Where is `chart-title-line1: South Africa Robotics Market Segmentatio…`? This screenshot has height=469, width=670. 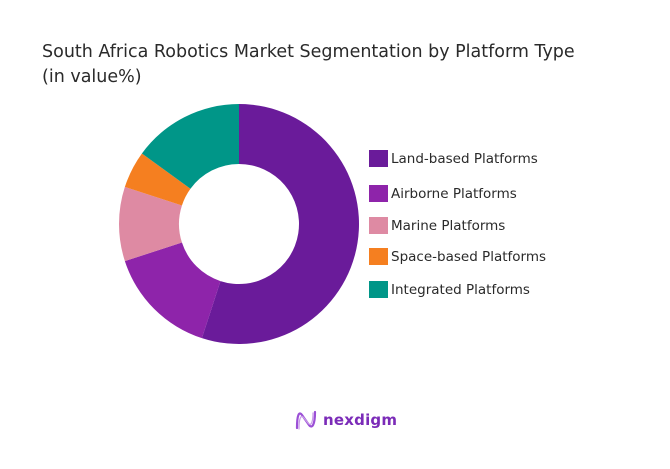
chart-title-line1: South Africa Robotics Market Segmentatio… is located at coordinates (308, 52).